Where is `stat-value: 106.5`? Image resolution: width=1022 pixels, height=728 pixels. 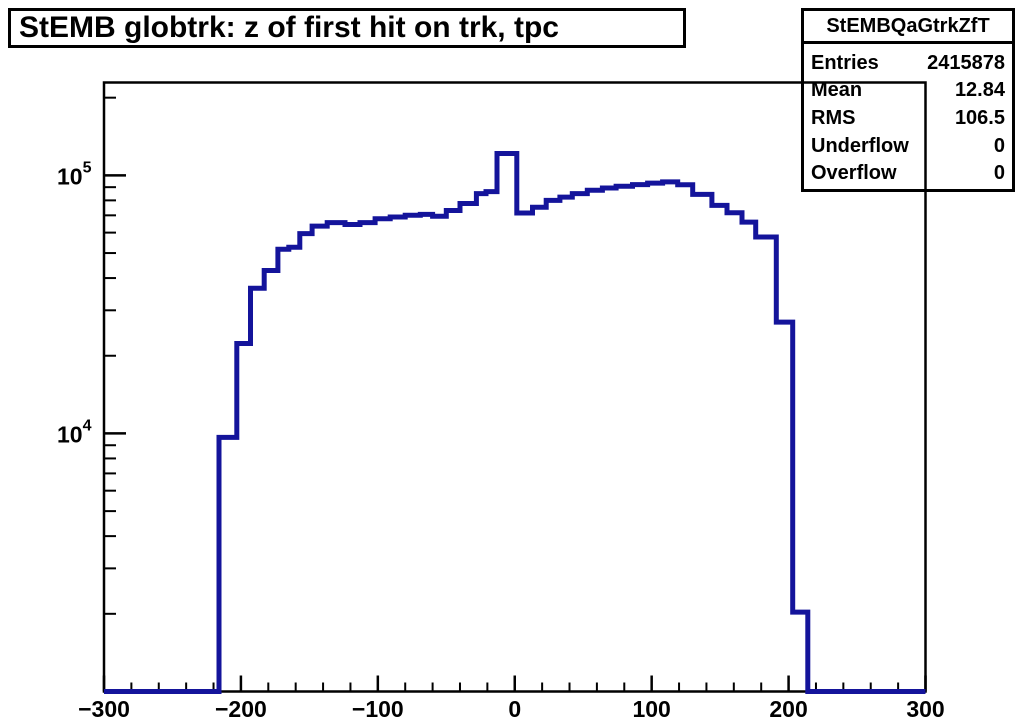 stat-value: 106.5 is located at coordinates (979, 117).